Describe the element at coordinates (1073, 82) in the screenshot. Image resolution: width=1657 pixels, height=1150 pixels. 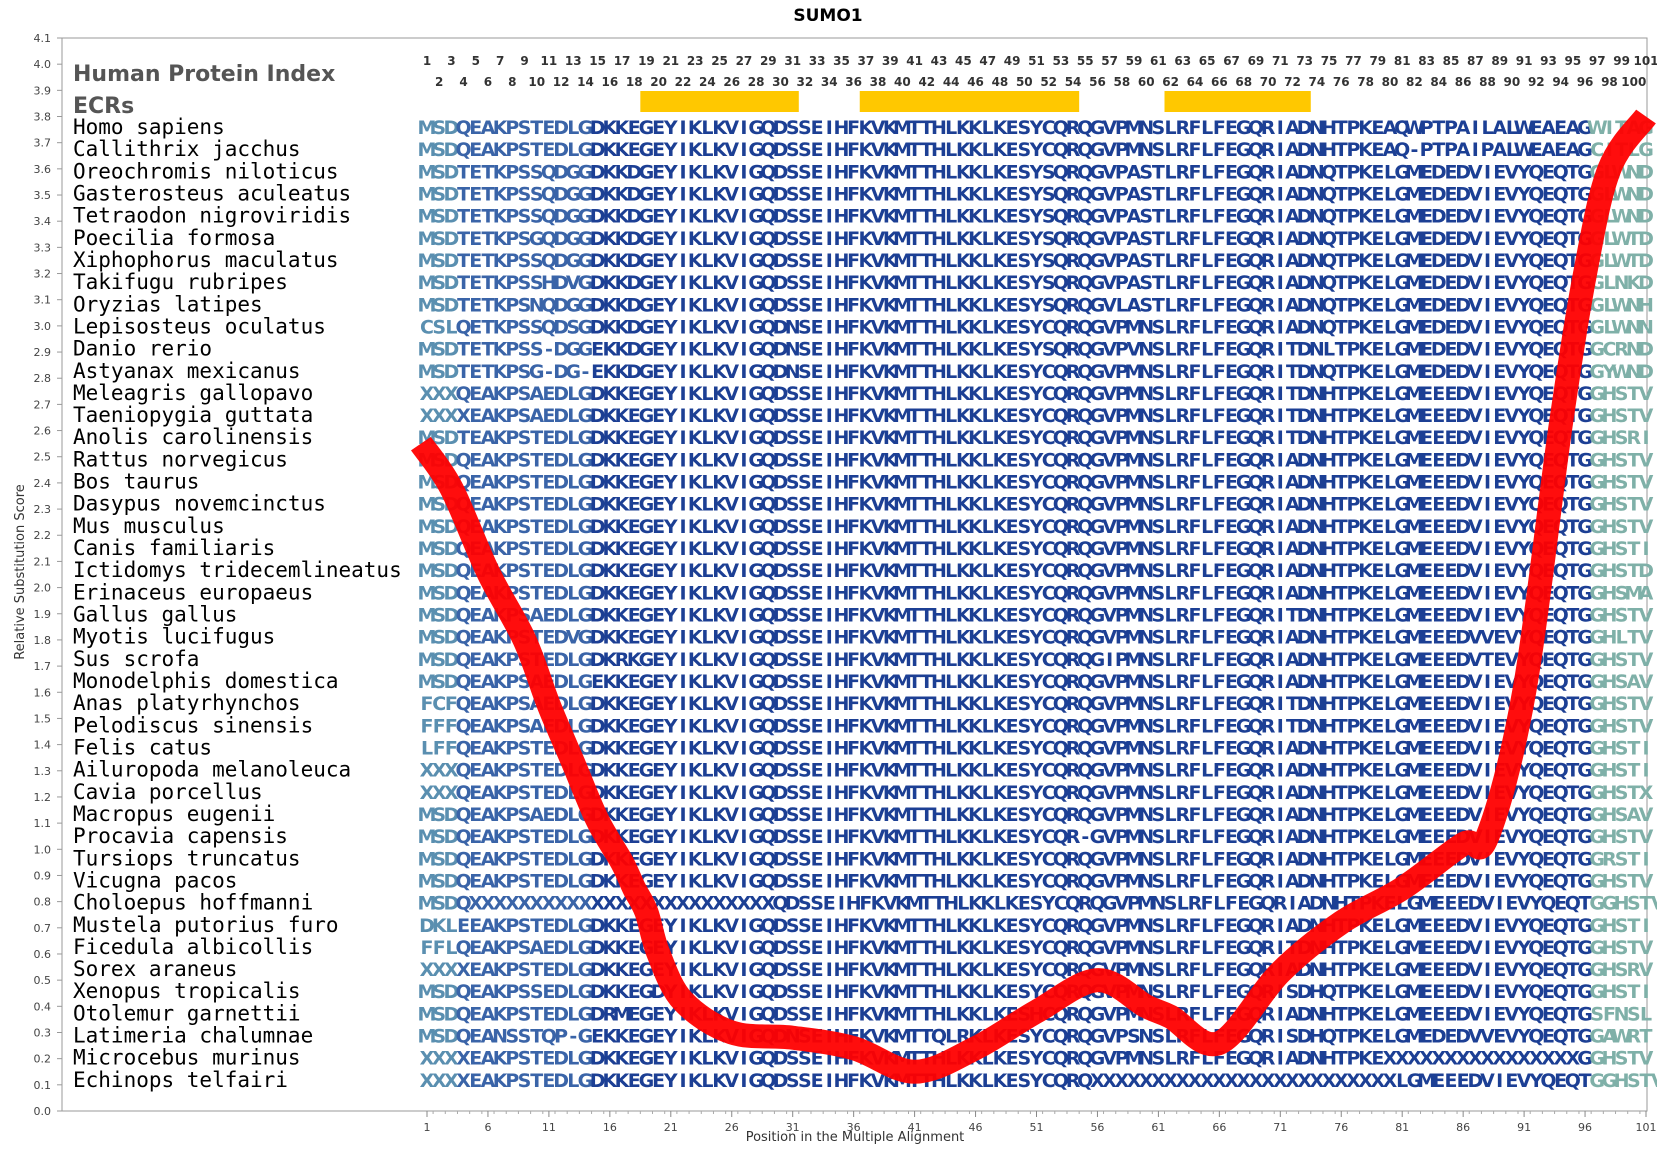
I see `position-number-even: 54` at that location.